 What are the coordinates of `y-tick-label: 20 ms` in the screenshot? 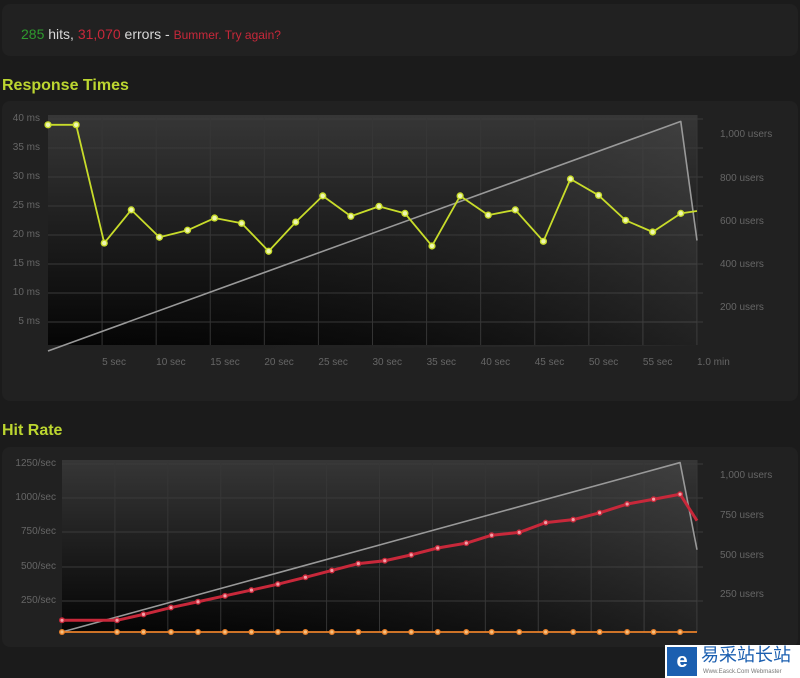 It's located at (26, 234).